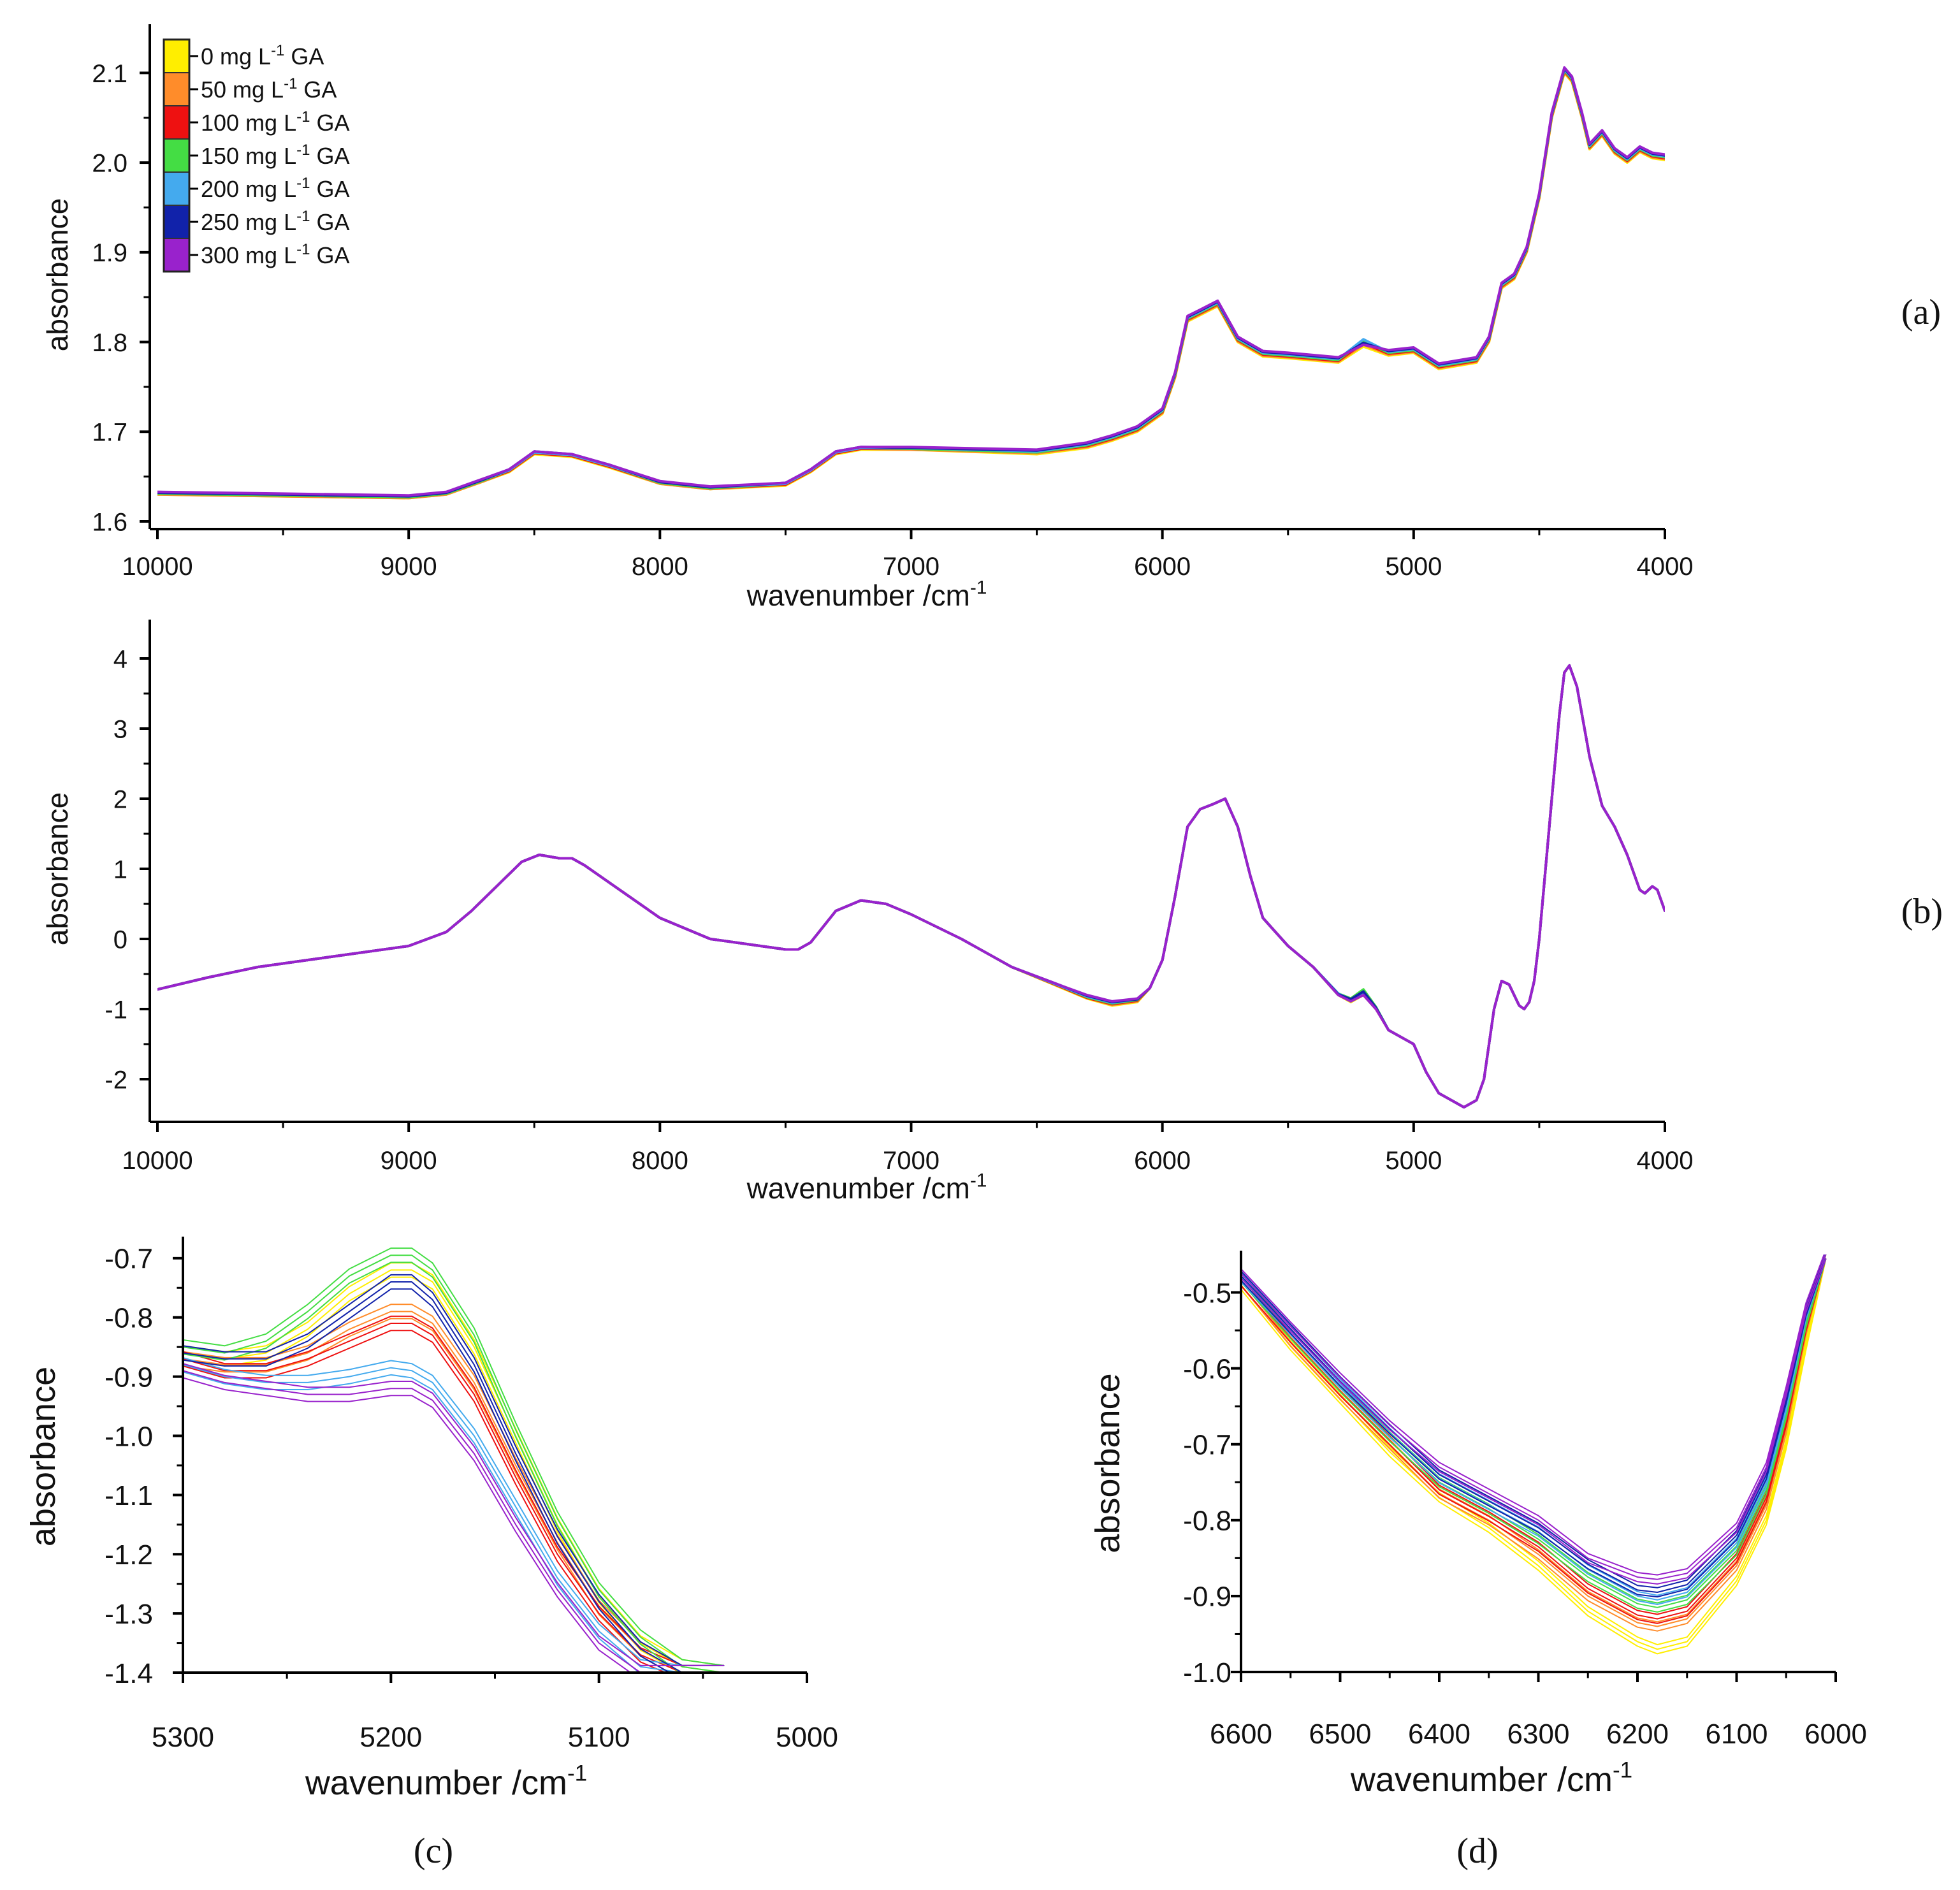  I want to click on x-tick-label-a-3: 7000, so click(912, 567).